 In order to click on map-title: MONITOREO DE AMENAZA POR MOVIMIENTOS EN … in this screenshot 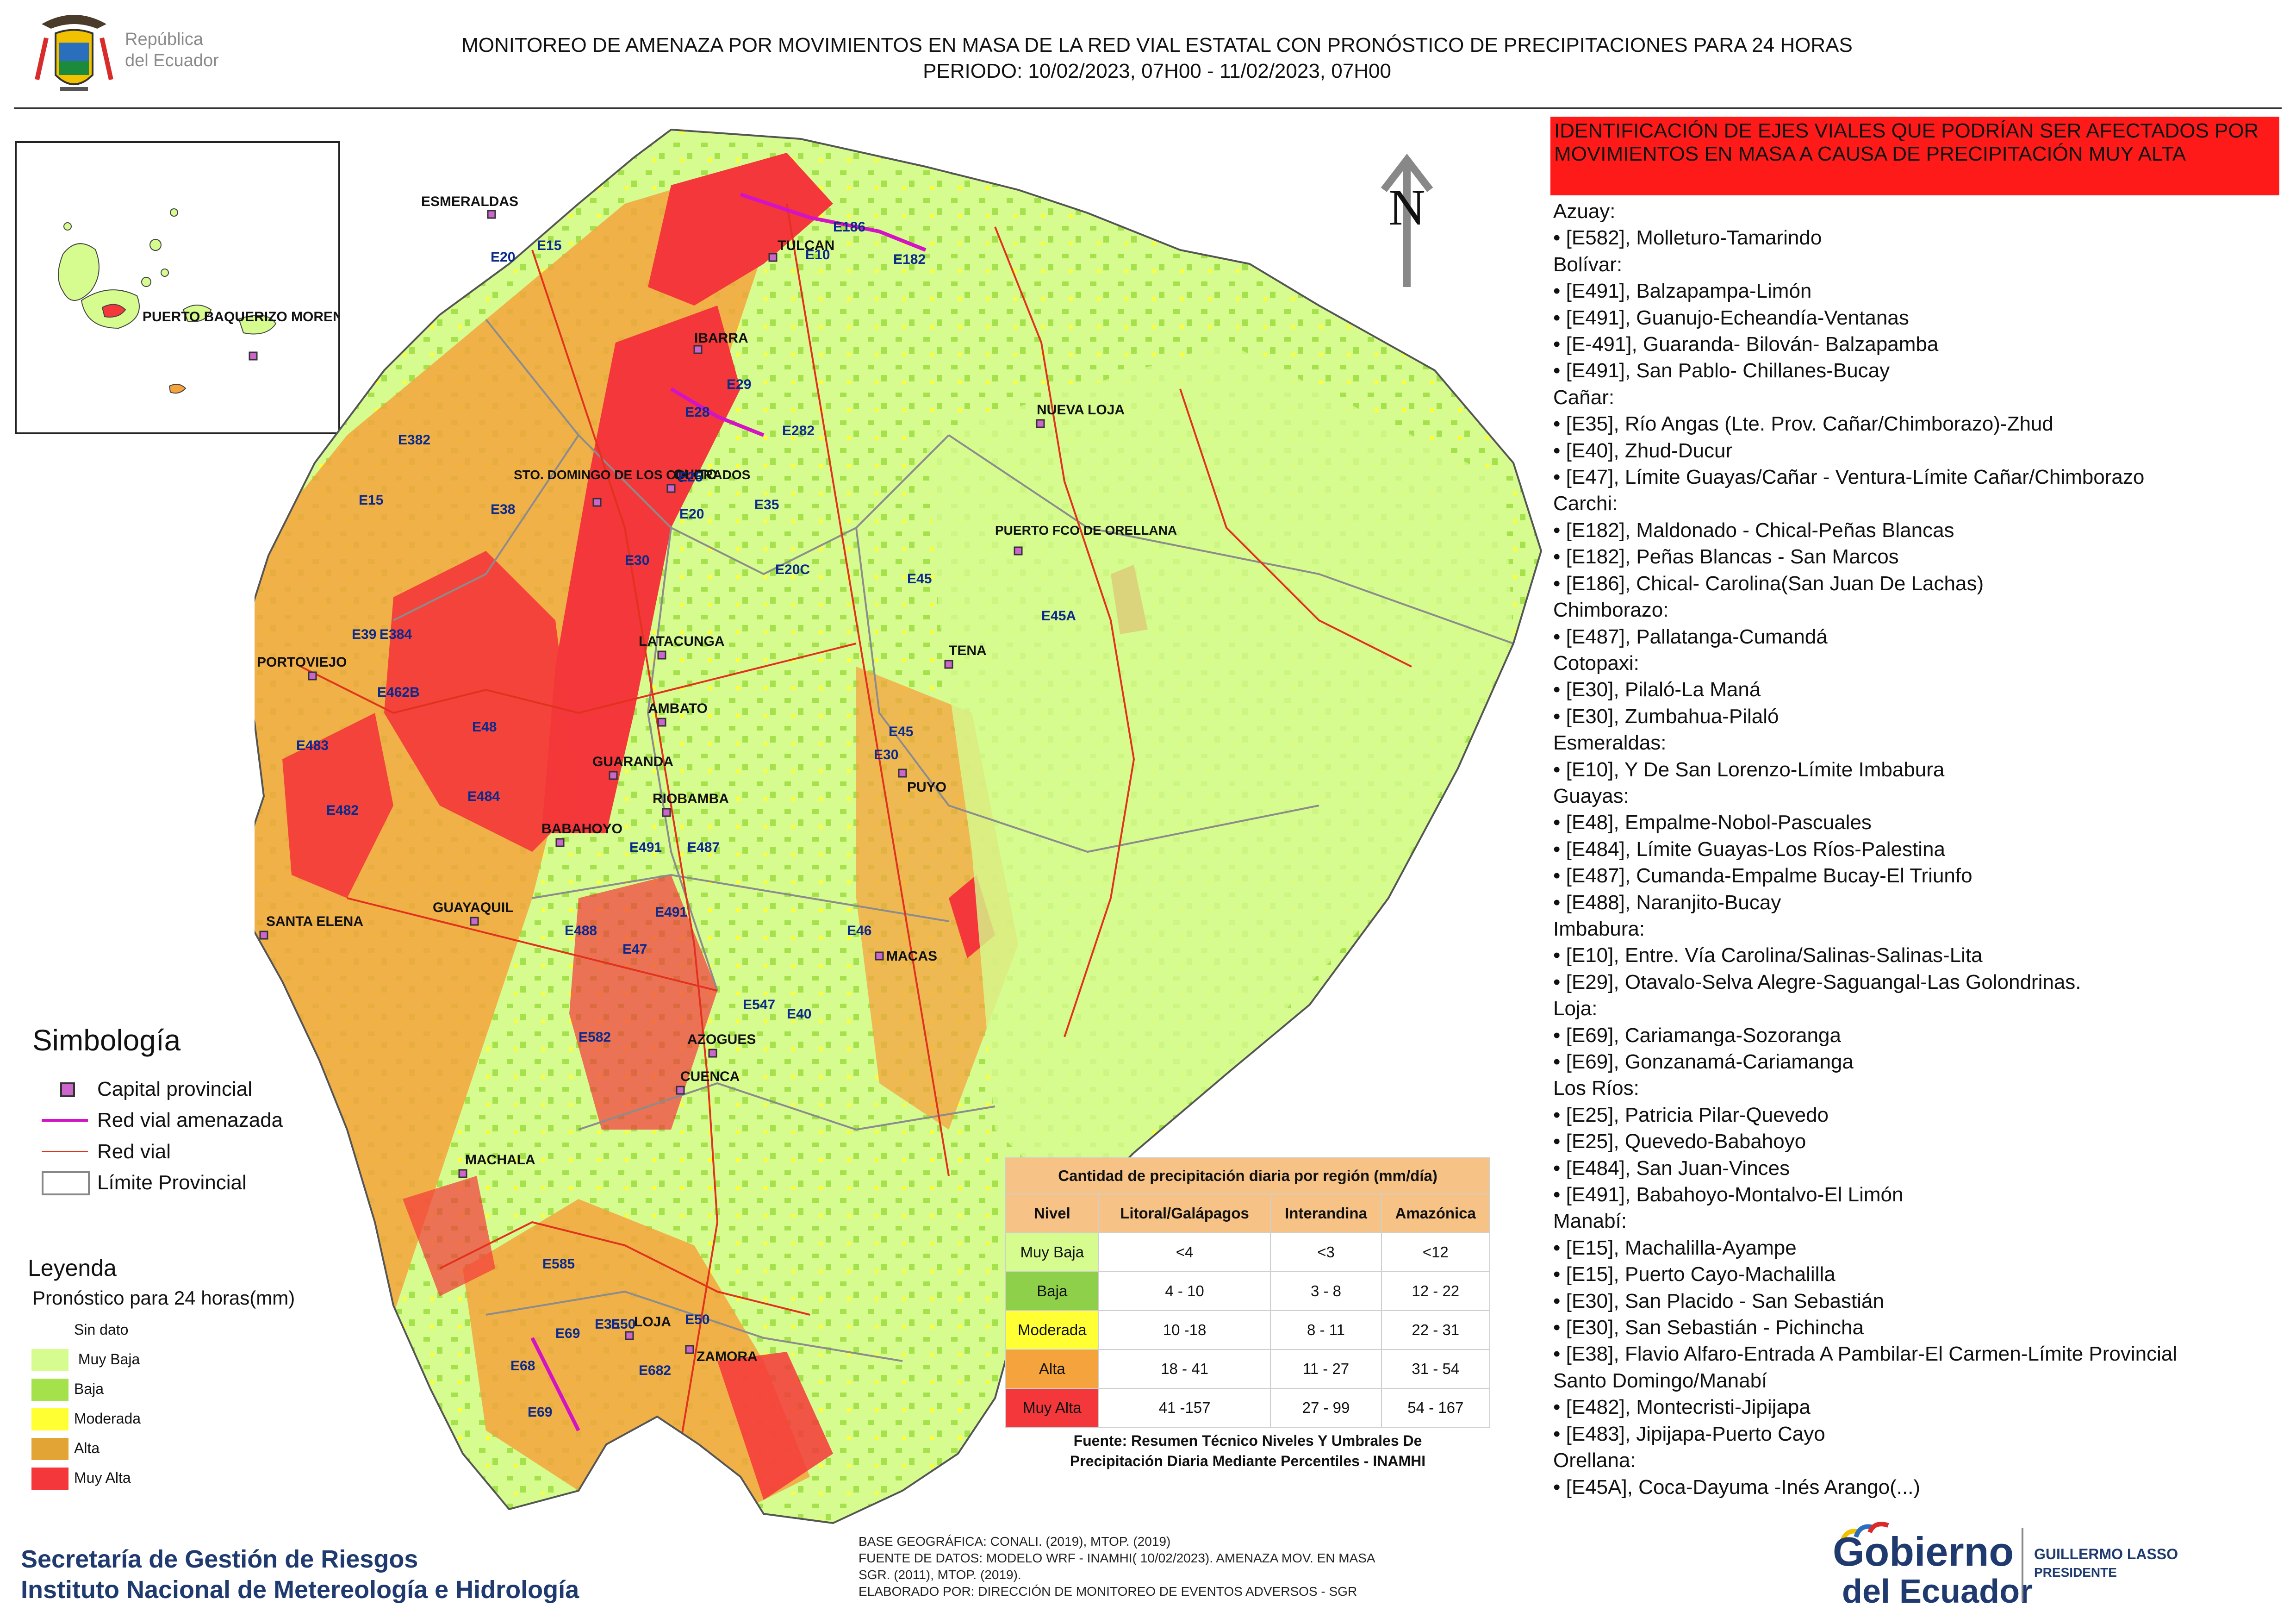, I will do `click(1157, 58)`.